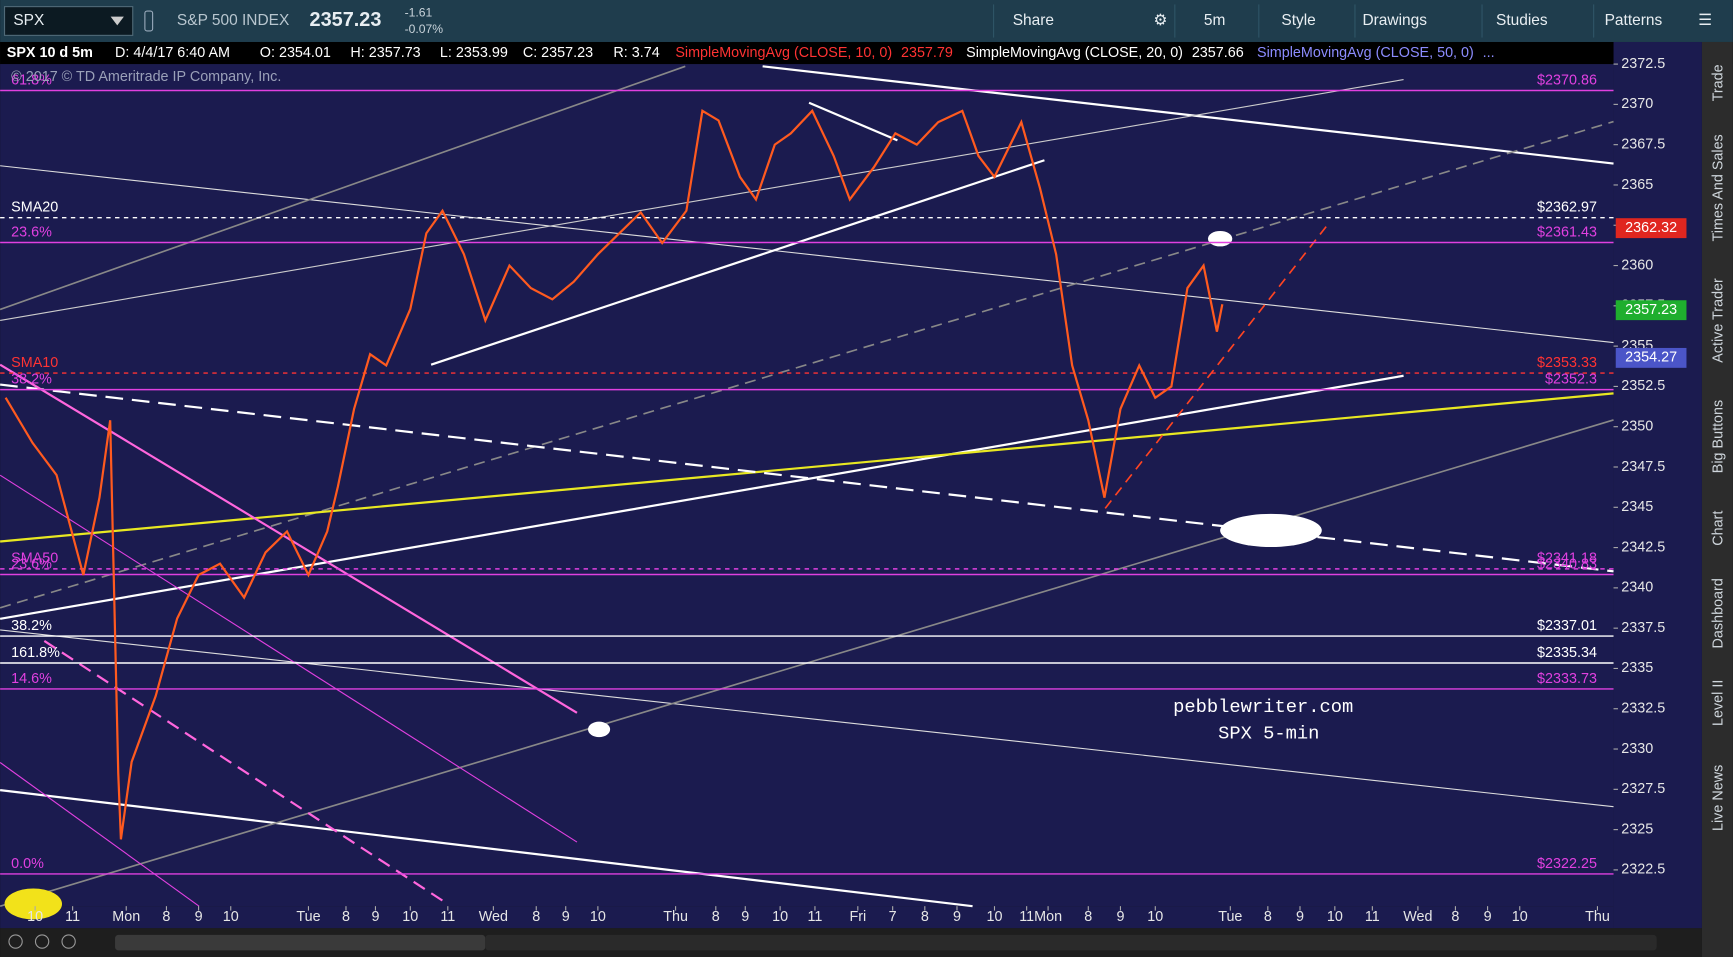  I want to click on y-tick-label: 2345, so click(1637, 507).